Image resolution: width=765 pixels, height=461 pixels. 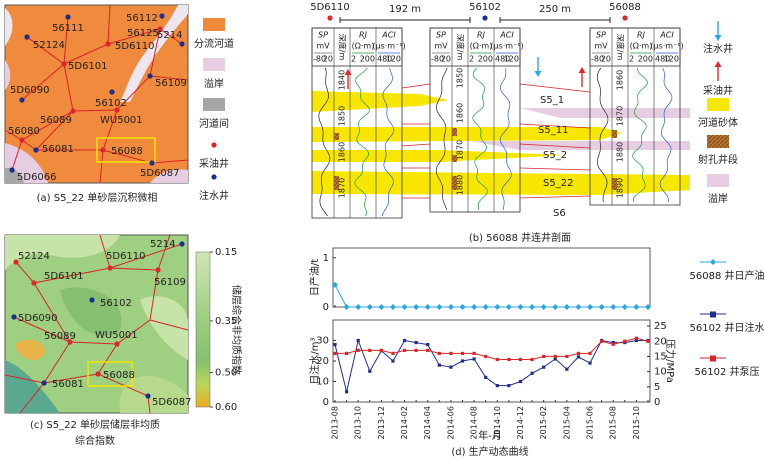 What do you see at coordinates (363, 46) in the screenshot?
I see `log-header-text: (Ω·m)` at bounding box center [363, 46].